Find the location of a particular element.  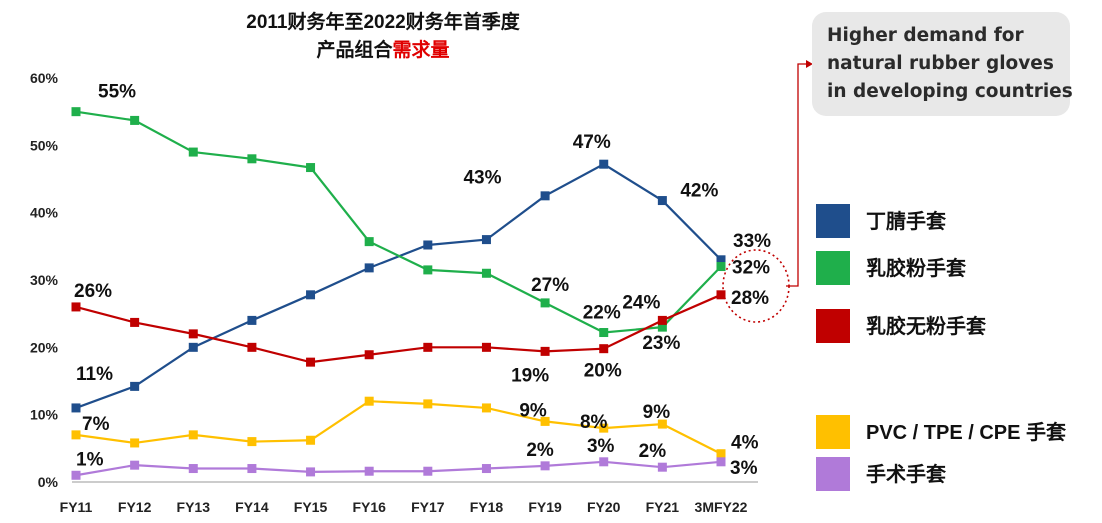

chart-title-line2: 产品组合需求量 is located at coordinates (382, 49).